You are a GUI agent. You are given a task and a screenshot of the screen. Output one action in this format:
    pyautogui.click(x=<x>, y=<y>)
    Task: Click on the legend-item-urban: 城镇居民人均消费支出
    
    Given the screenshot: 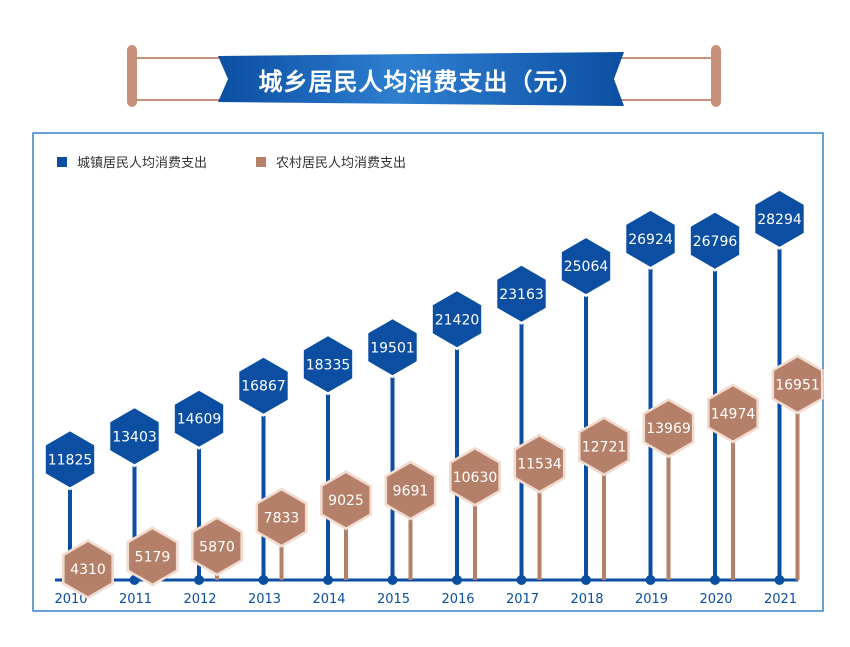 What is the action you would take?
    pyautogui.click(x=132, y=161)
    